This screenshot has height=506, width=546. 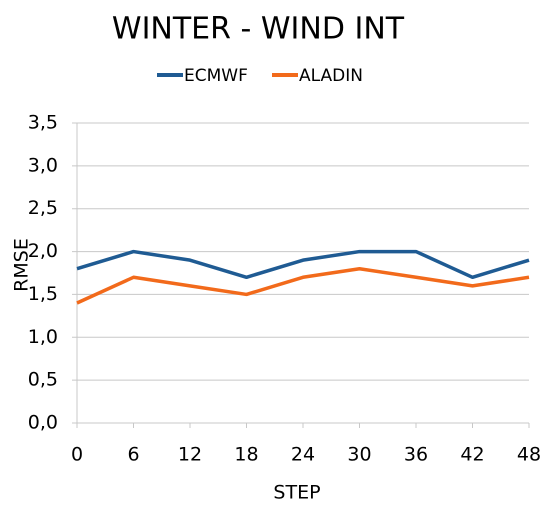 I want to click on legend-label: ALADIN, so click(x=331, y=76).